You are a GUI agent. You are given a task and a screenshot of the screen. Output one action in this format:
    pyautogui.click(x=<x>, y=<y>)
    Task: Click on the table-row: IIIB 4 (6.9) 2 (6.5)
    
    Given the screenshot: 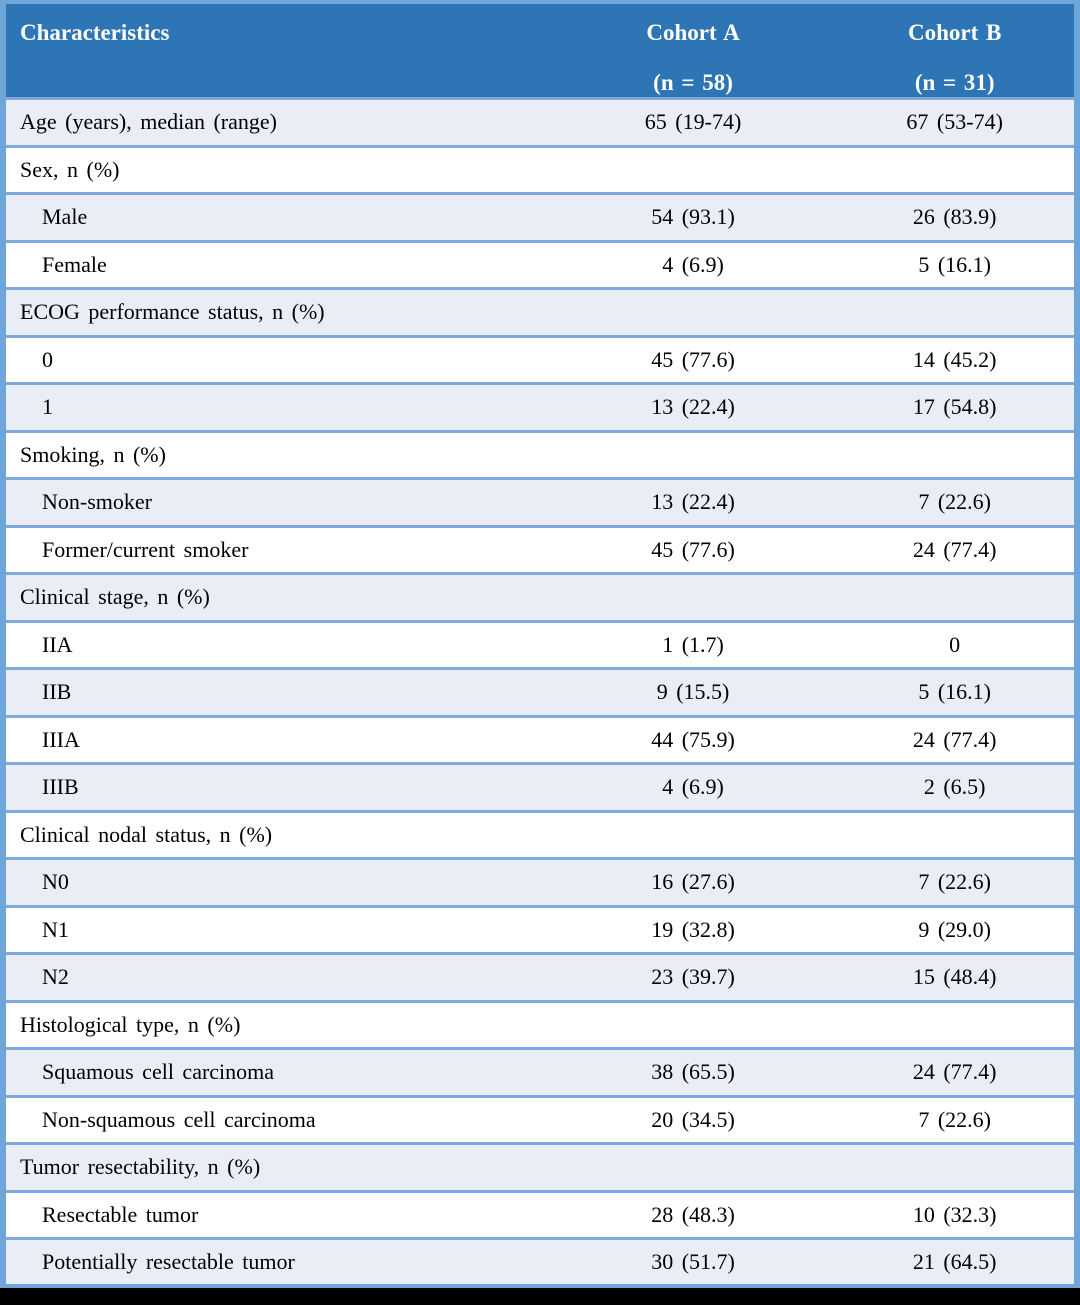 What is the action you would take?
    pyautogui.click(x=540, y=786)
    